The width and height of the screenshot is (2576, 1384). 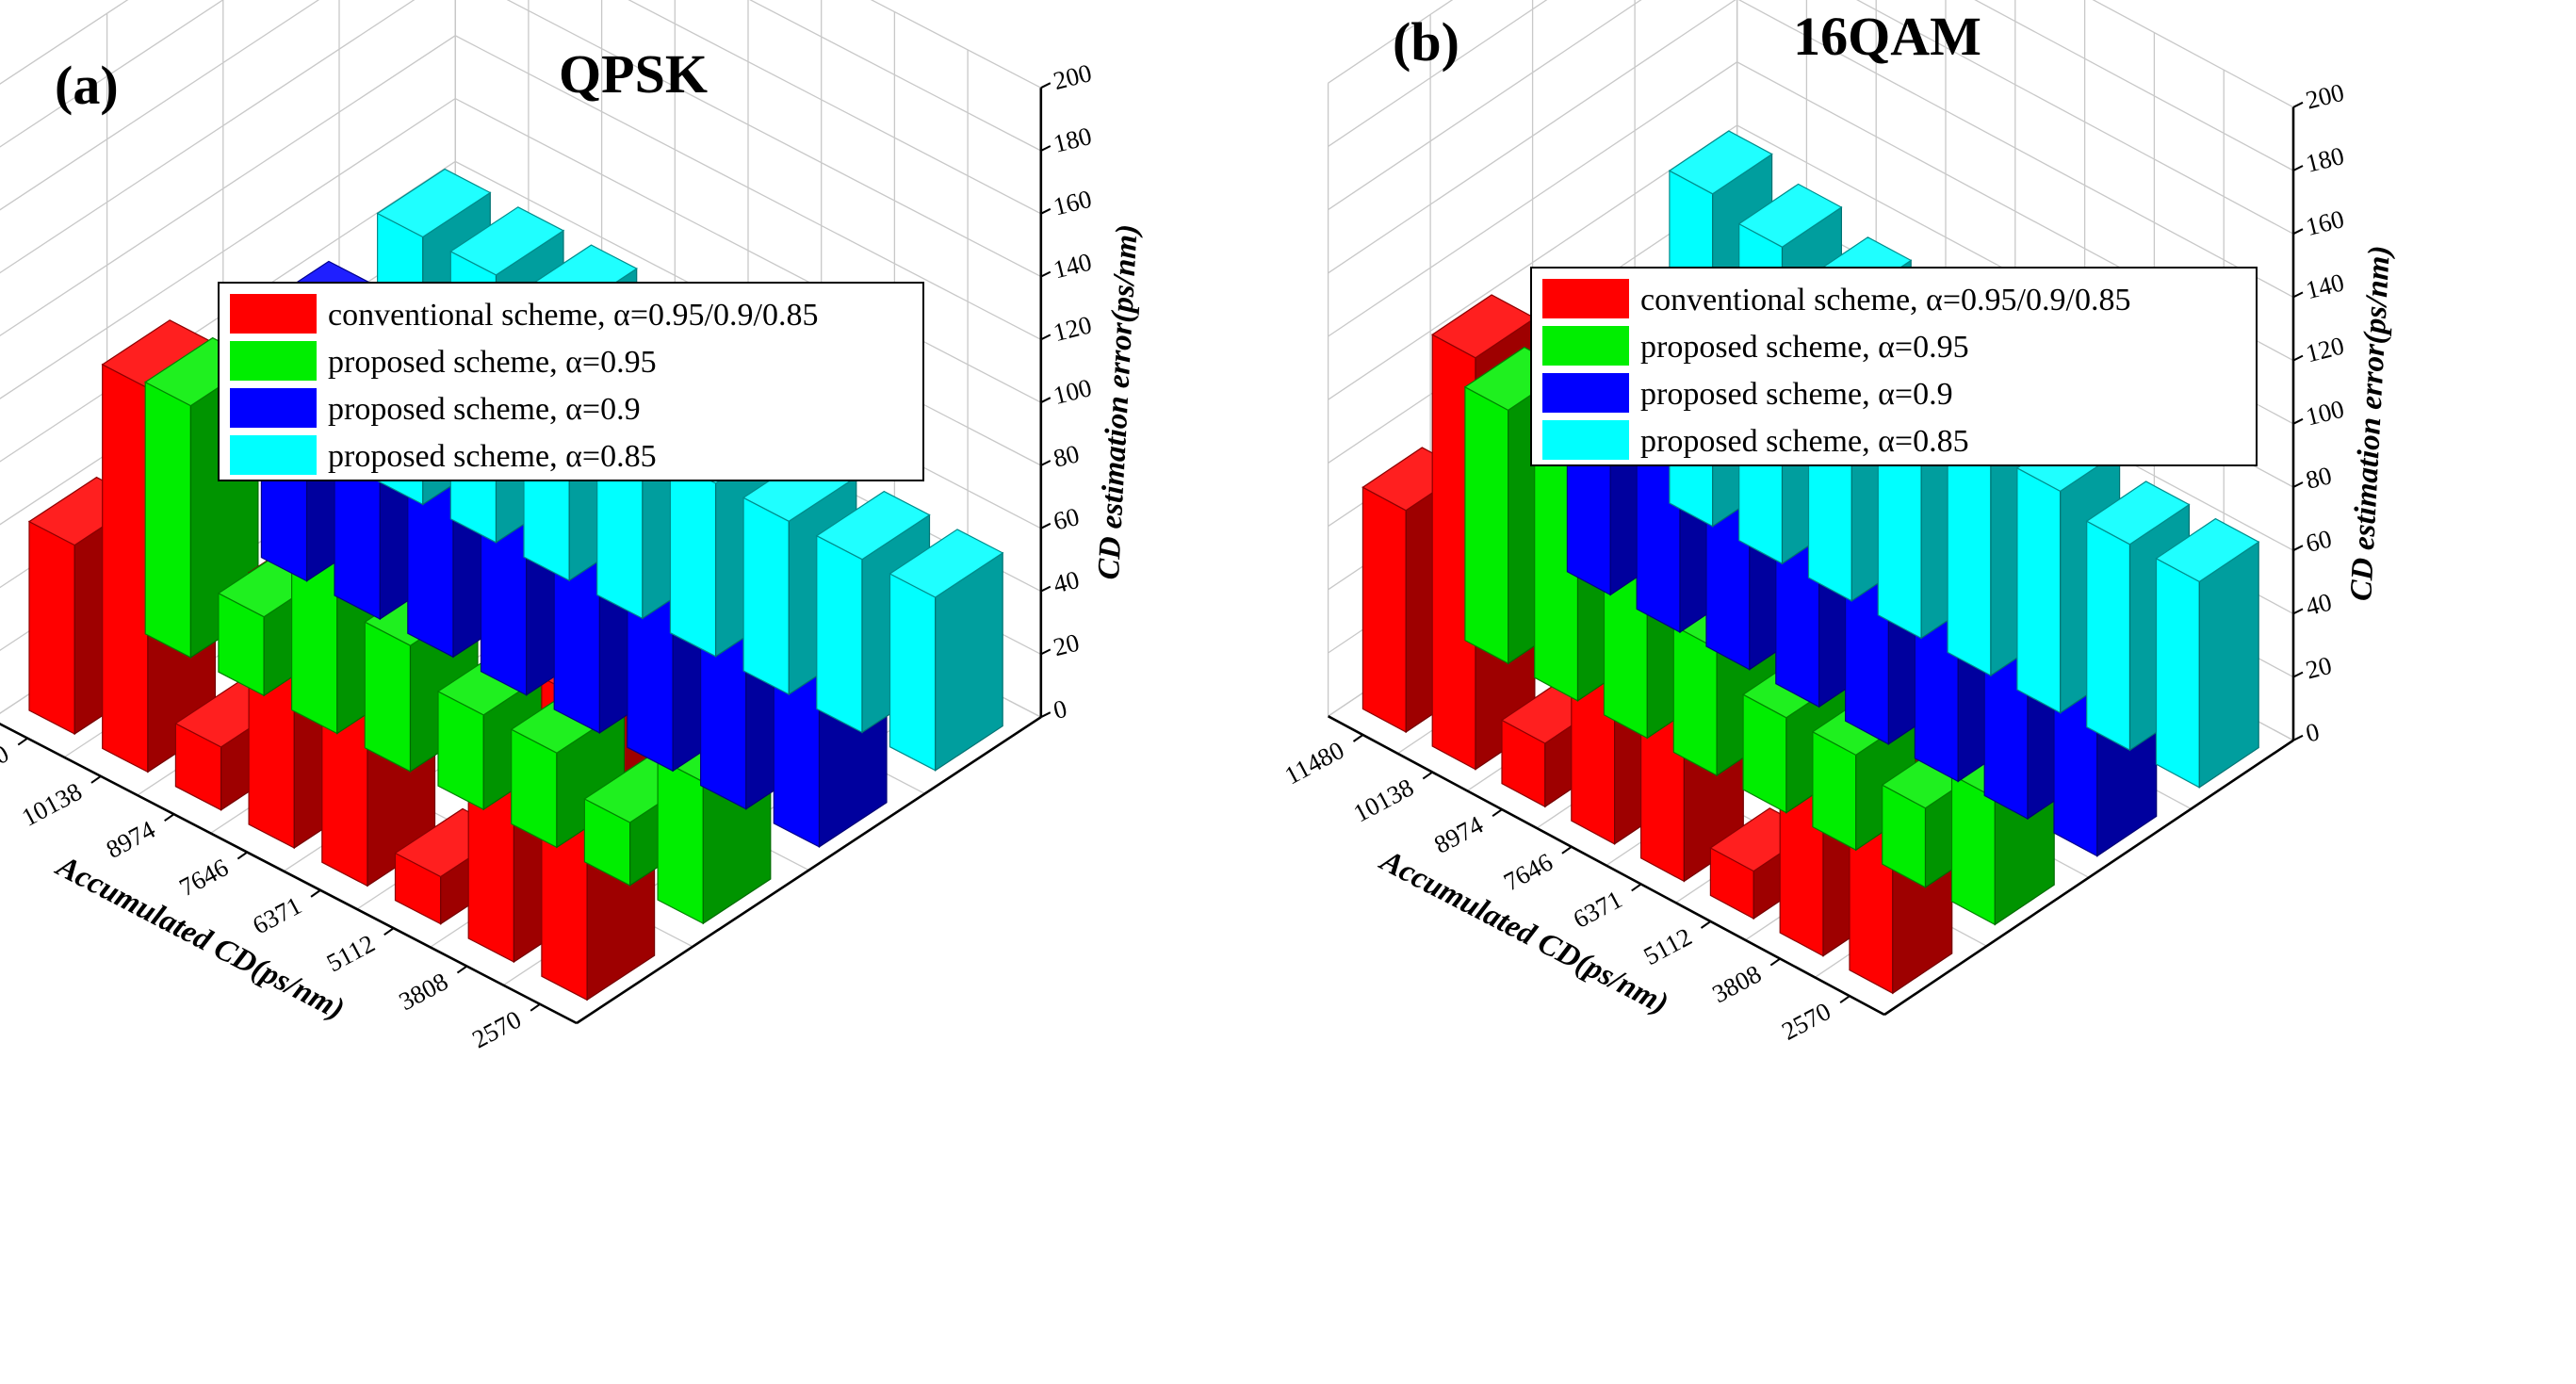 I want to click on z-tick-label: 0, so click(x=1060, y=710).